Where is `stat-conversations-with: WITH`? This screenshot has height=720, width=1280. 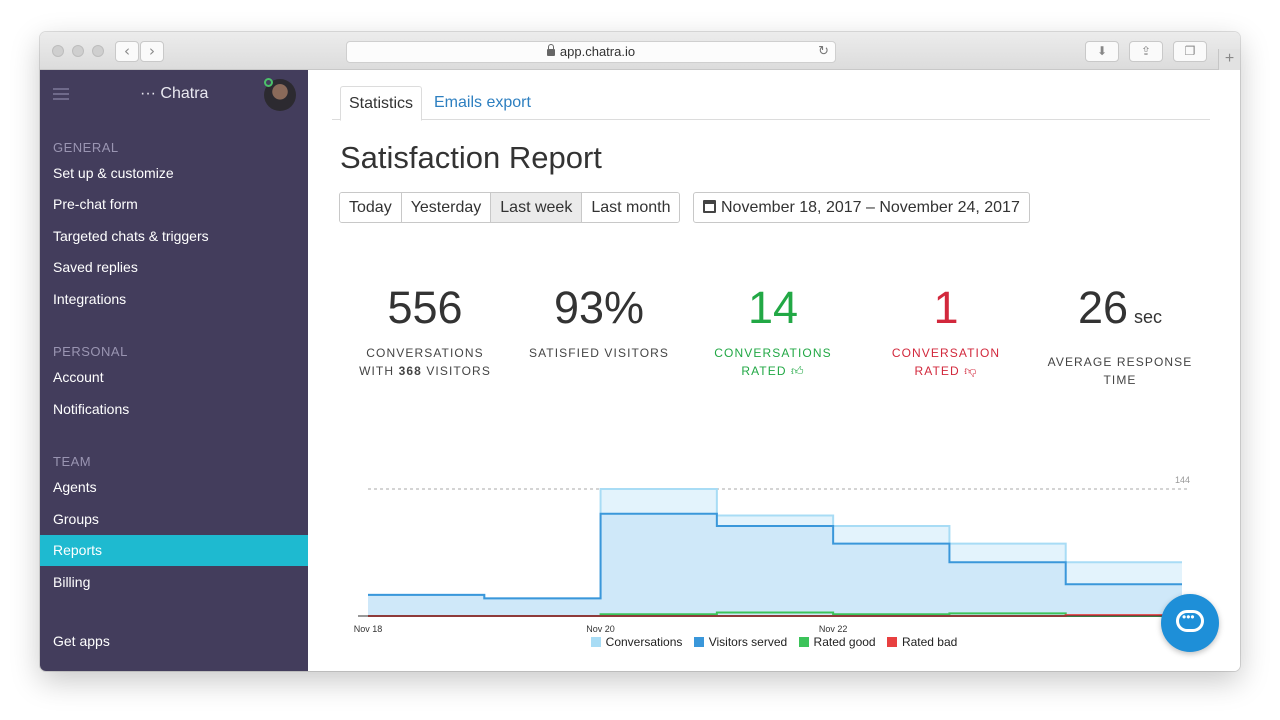
stat-conversations-with: WITH is located at coordinates (377, 371).